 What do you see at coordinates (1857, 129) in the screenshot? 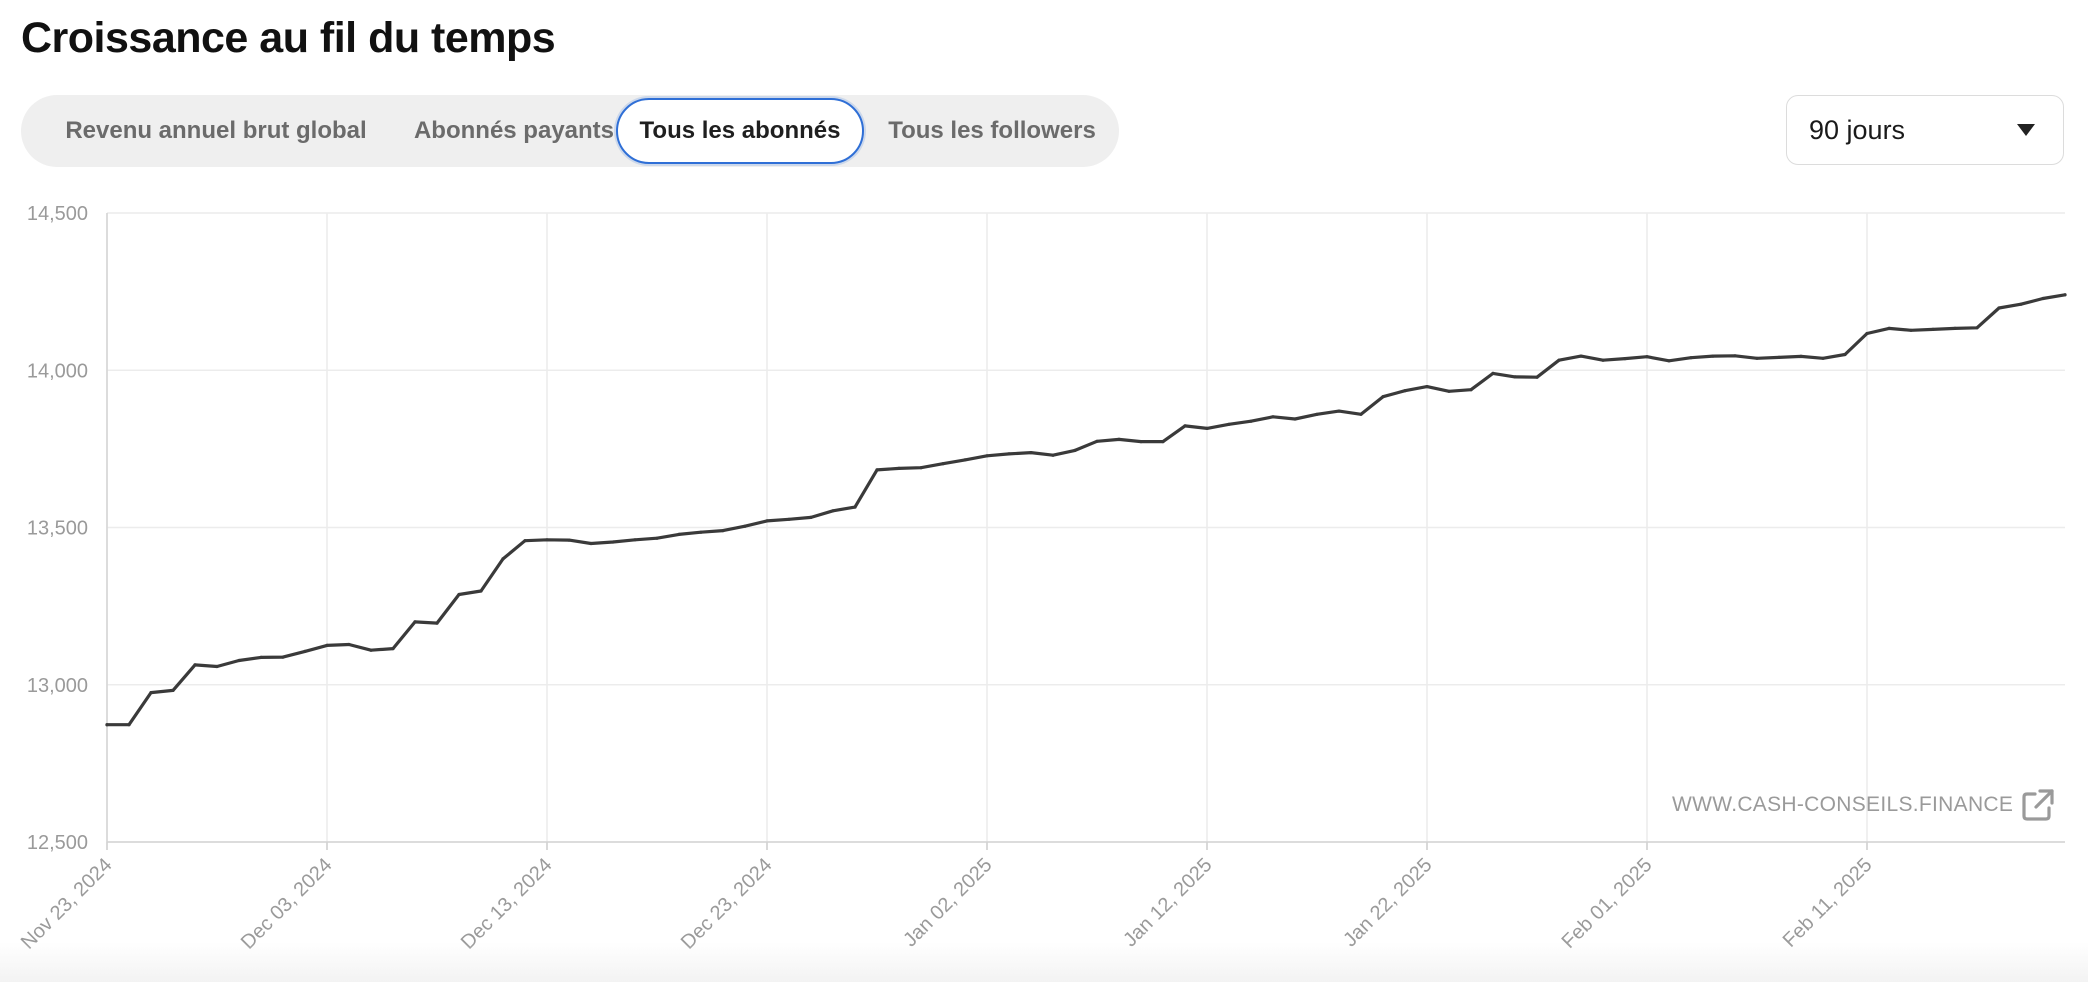
I see `period-select-value: 90 jours` at bounding box center [1857, 129].